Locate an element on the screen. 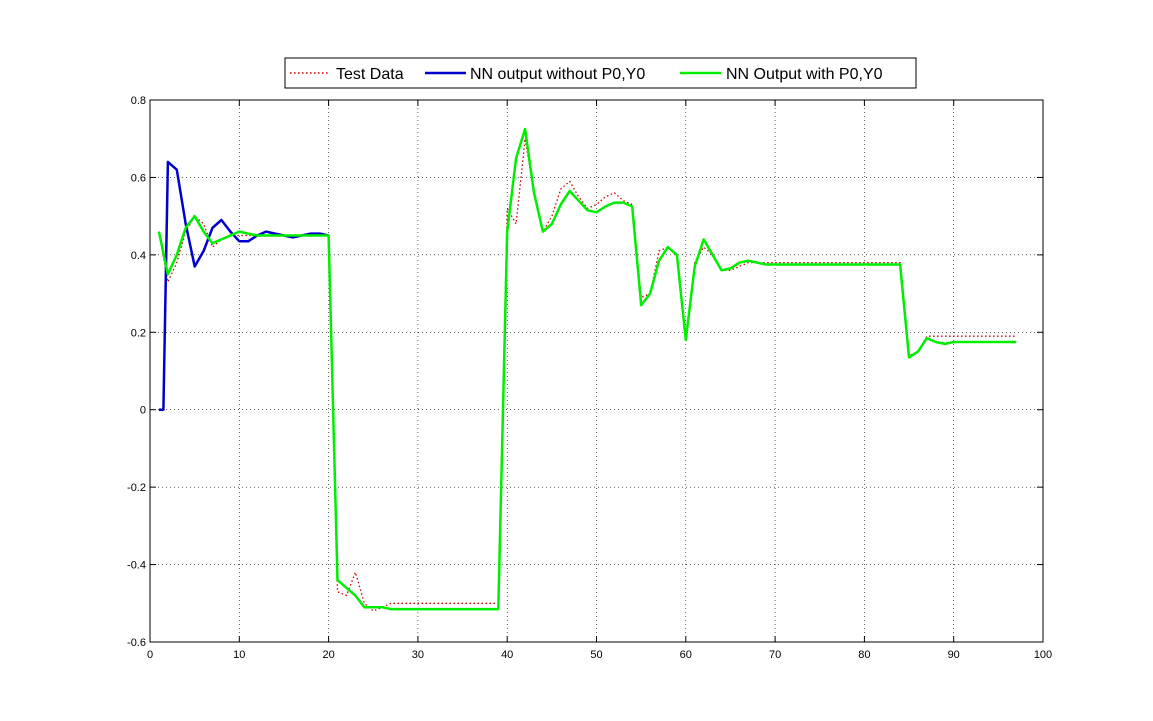 The height and width of the screenshot is (721, 1153). x-tick-label: 20 is located at coordinates (328, 655).